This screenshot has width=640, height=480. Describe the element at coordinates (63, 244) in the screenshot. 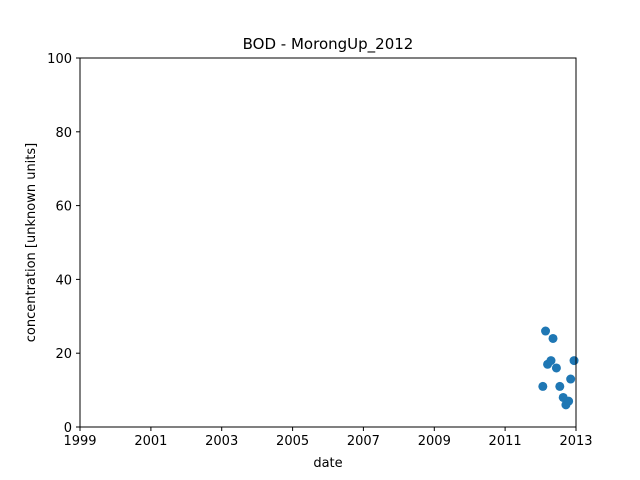

I see `y-axis-ticks: 0 20 40 60 80 100` at that location.